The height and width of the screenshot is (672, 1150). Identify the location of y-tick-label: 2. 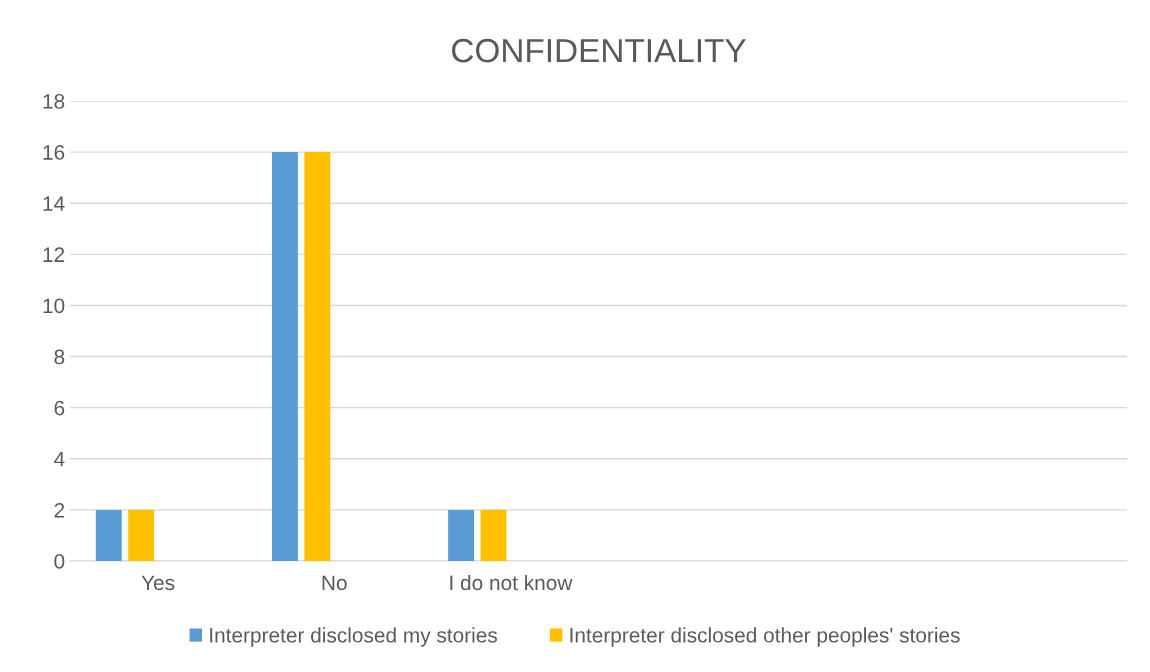
(59, 510).